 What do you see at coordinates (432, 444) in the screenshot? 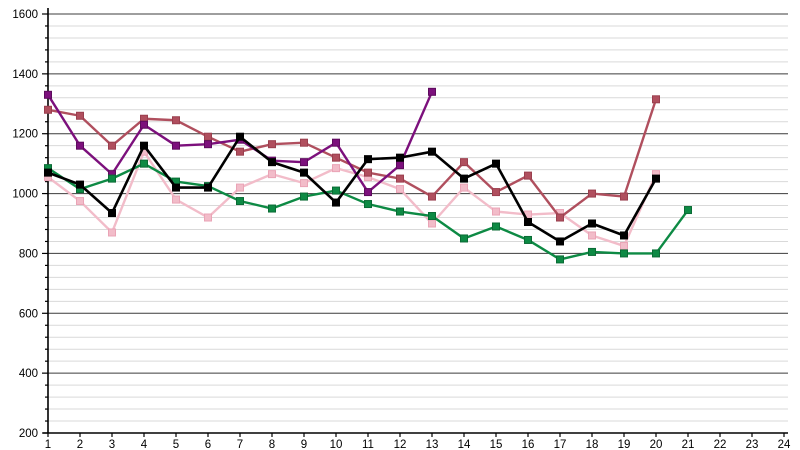
I see `x-tick-label: 13` at bounding box center [432, 444].